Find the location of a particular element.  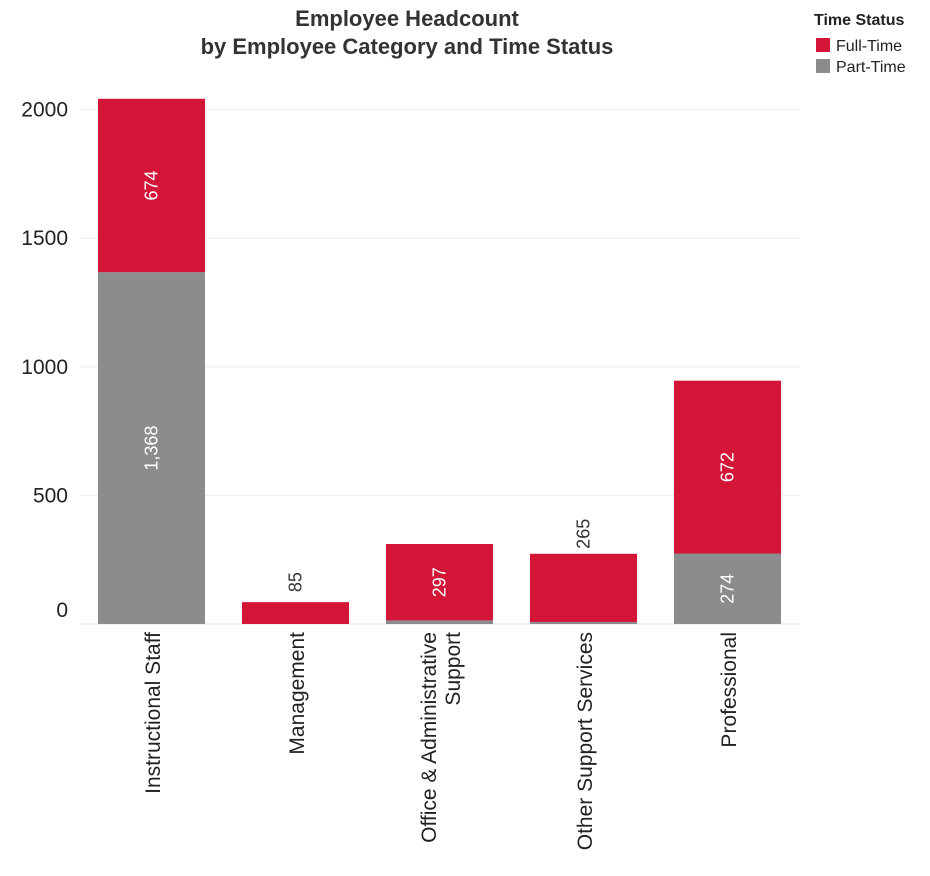

legend-item-label: Part-Time is located at coordinates (871, 67).